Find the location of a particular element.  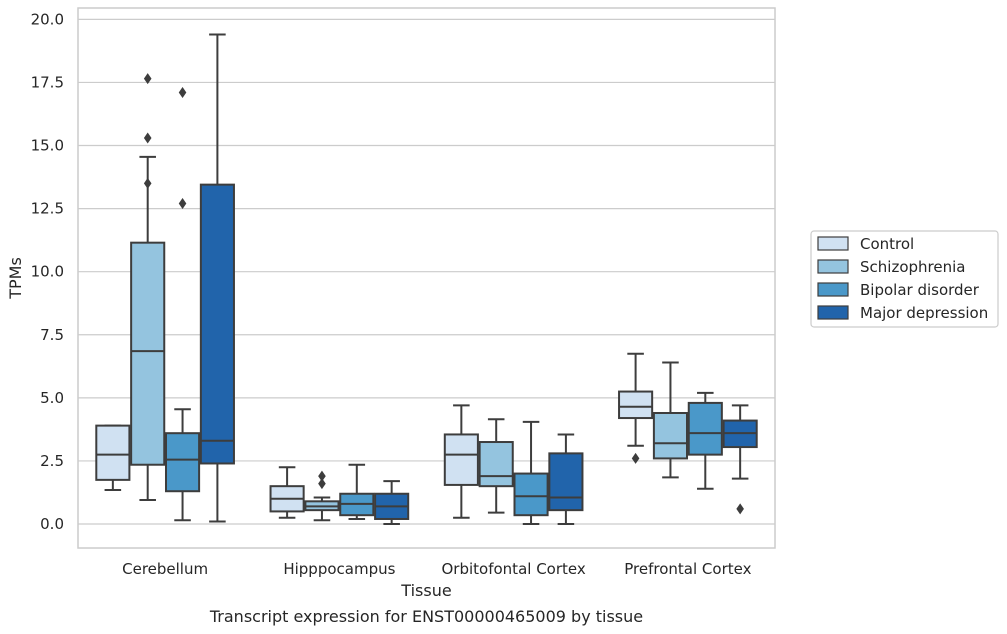

y-tick-label: 2.5 is located at coordinates (52, 461).